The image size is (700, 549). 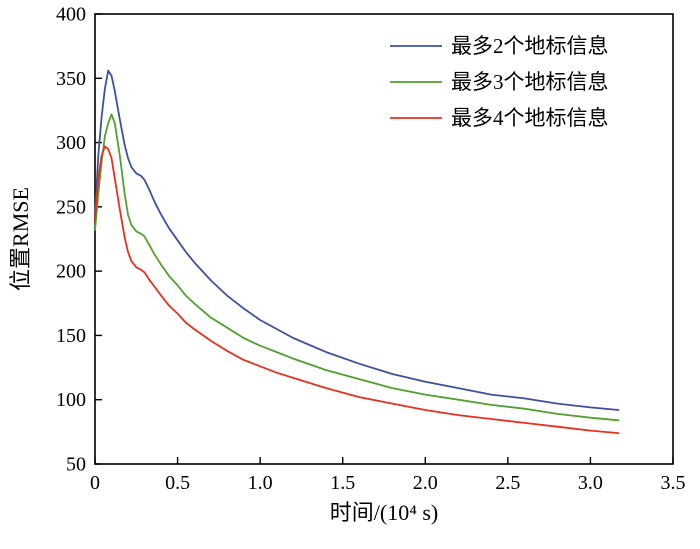 What do you see at coordinates (507, 483) in the screenshot?
I see `x-tick-label: 2.5` at bounding box center [507, 483].